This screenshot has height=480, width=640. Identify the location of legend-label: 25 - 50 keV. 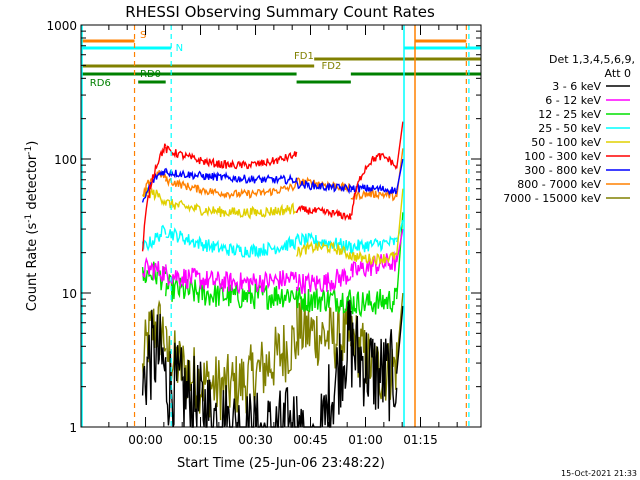
(569, 128).